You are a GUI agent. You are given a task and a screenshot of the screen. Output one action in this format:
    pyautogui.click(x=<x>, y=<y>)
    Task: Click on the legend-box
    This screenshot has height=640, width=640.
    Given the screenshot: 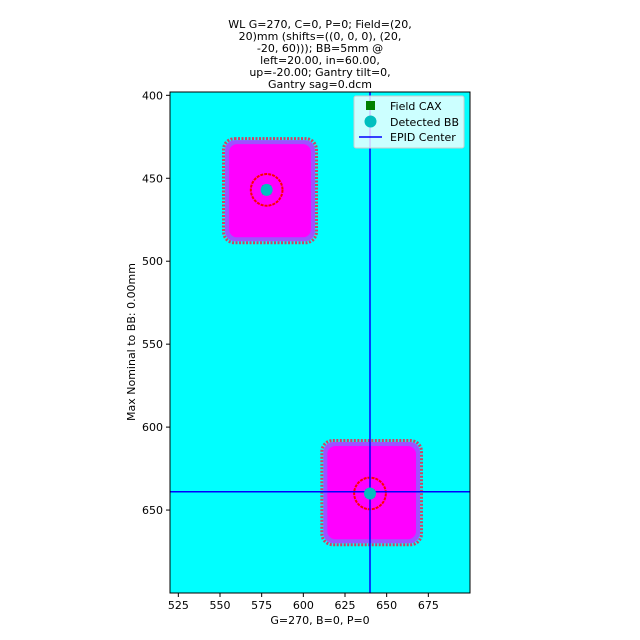 What is the action you would take?
    pyautogui.click(x=409, y=122)
    